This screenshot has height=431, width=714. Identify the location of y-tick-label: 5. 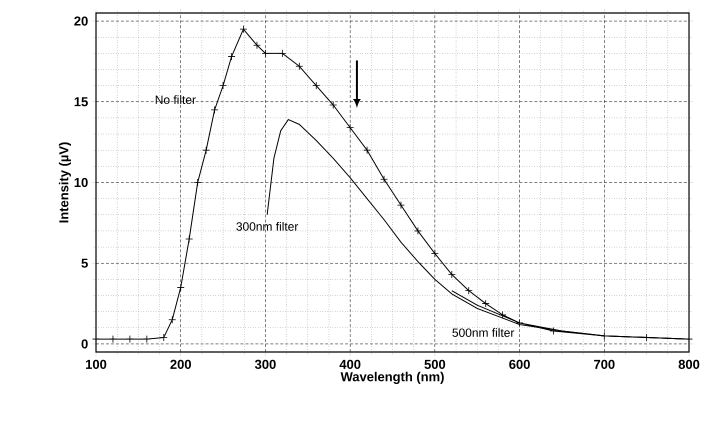
(84, 263).